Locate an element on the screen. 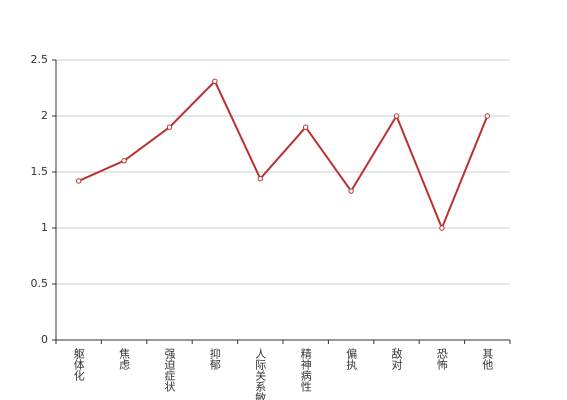  y-tick-label: 2.5 is located at coordinates (40, 59).